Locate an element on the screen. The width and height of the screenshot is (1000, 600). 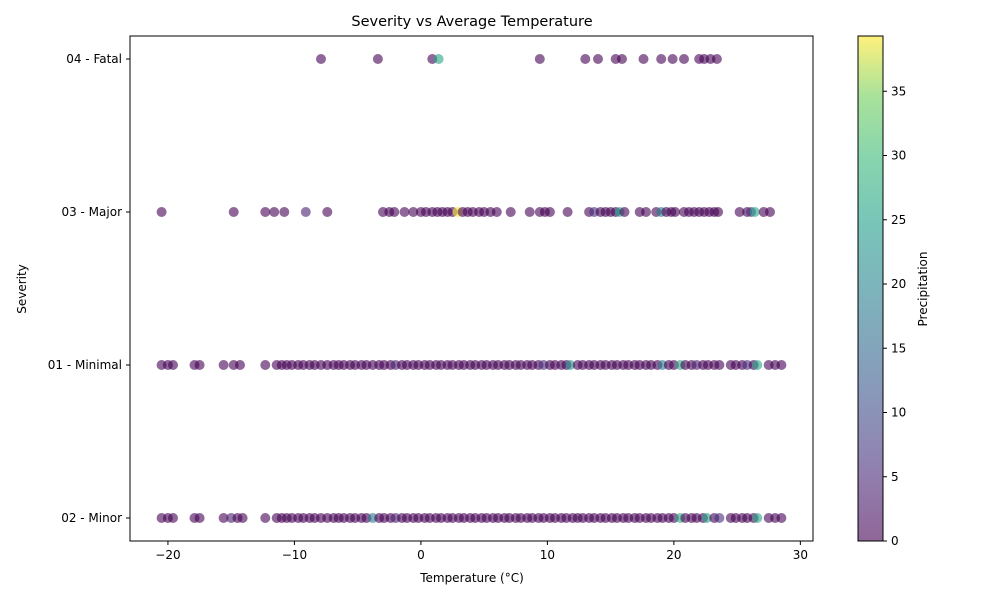
colorbar-tick-label: 20 is located at coordinates (898, 284).